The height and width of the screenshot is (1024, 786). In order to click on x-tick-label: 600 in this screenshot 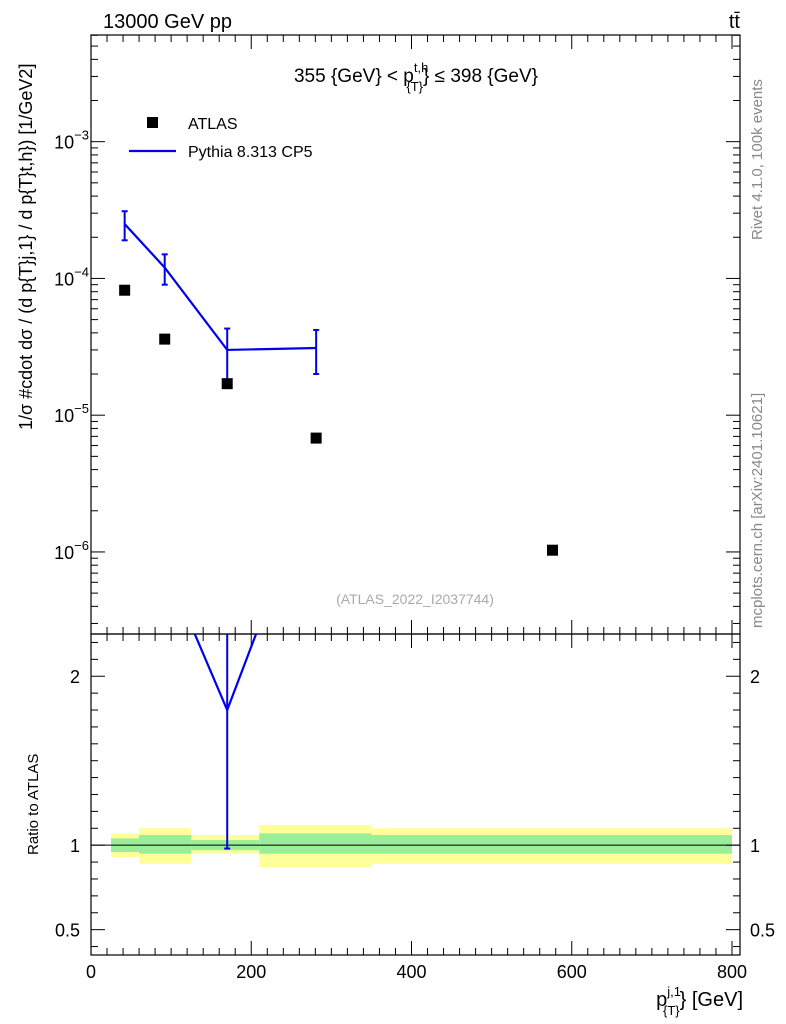, I will do `click(572, 972)`.